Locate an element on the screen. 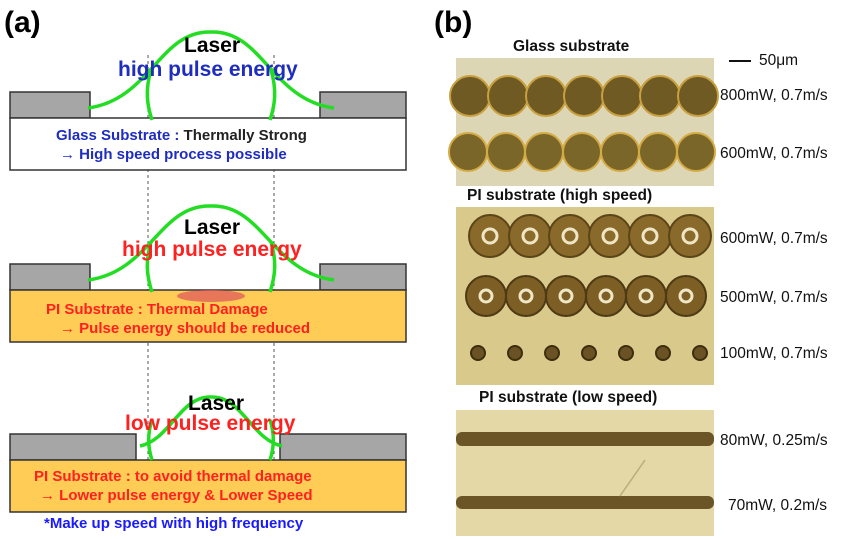  caption-3-line1a: PI Substrate : is located at coordinates (84, 476).